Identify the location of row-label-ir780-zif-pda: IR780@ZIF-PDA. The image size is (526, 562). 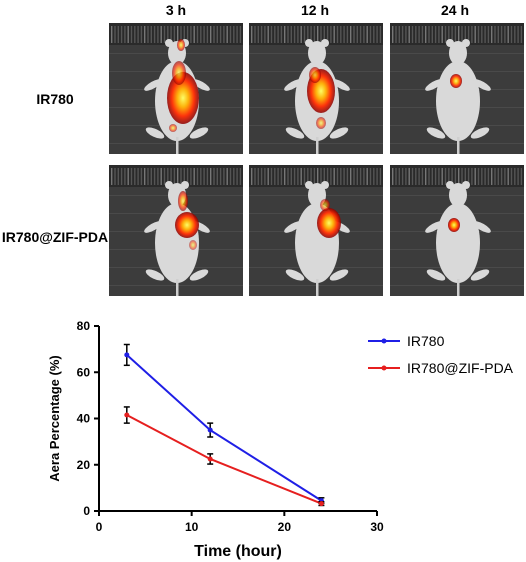
(55, 237).